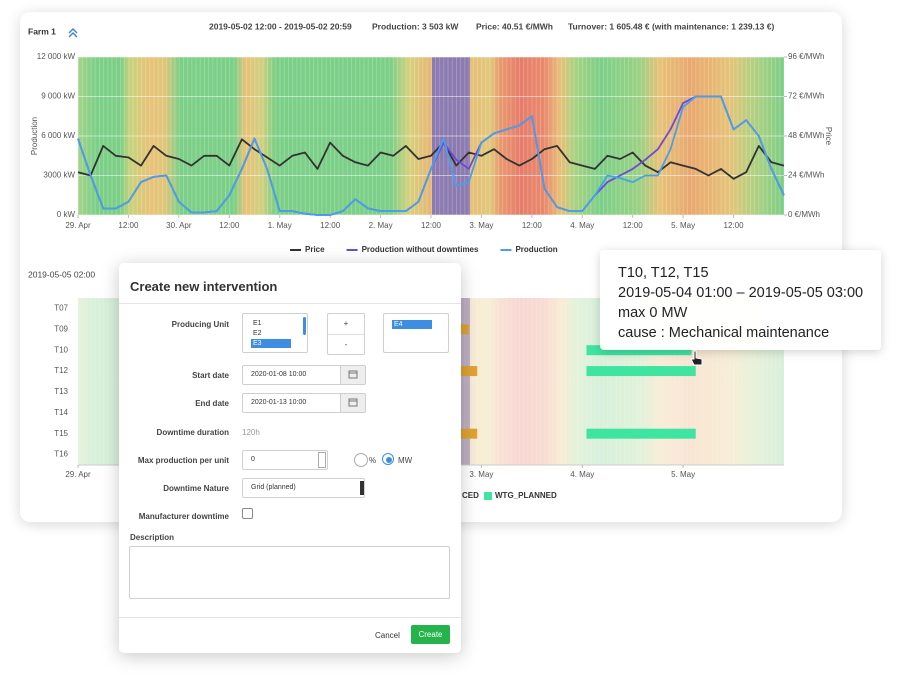 The image size is (897, 697). What do you see at coordinates (412, 324) in the screenshot?
I see `unit-option: E4` at bounding box center [412, 324].